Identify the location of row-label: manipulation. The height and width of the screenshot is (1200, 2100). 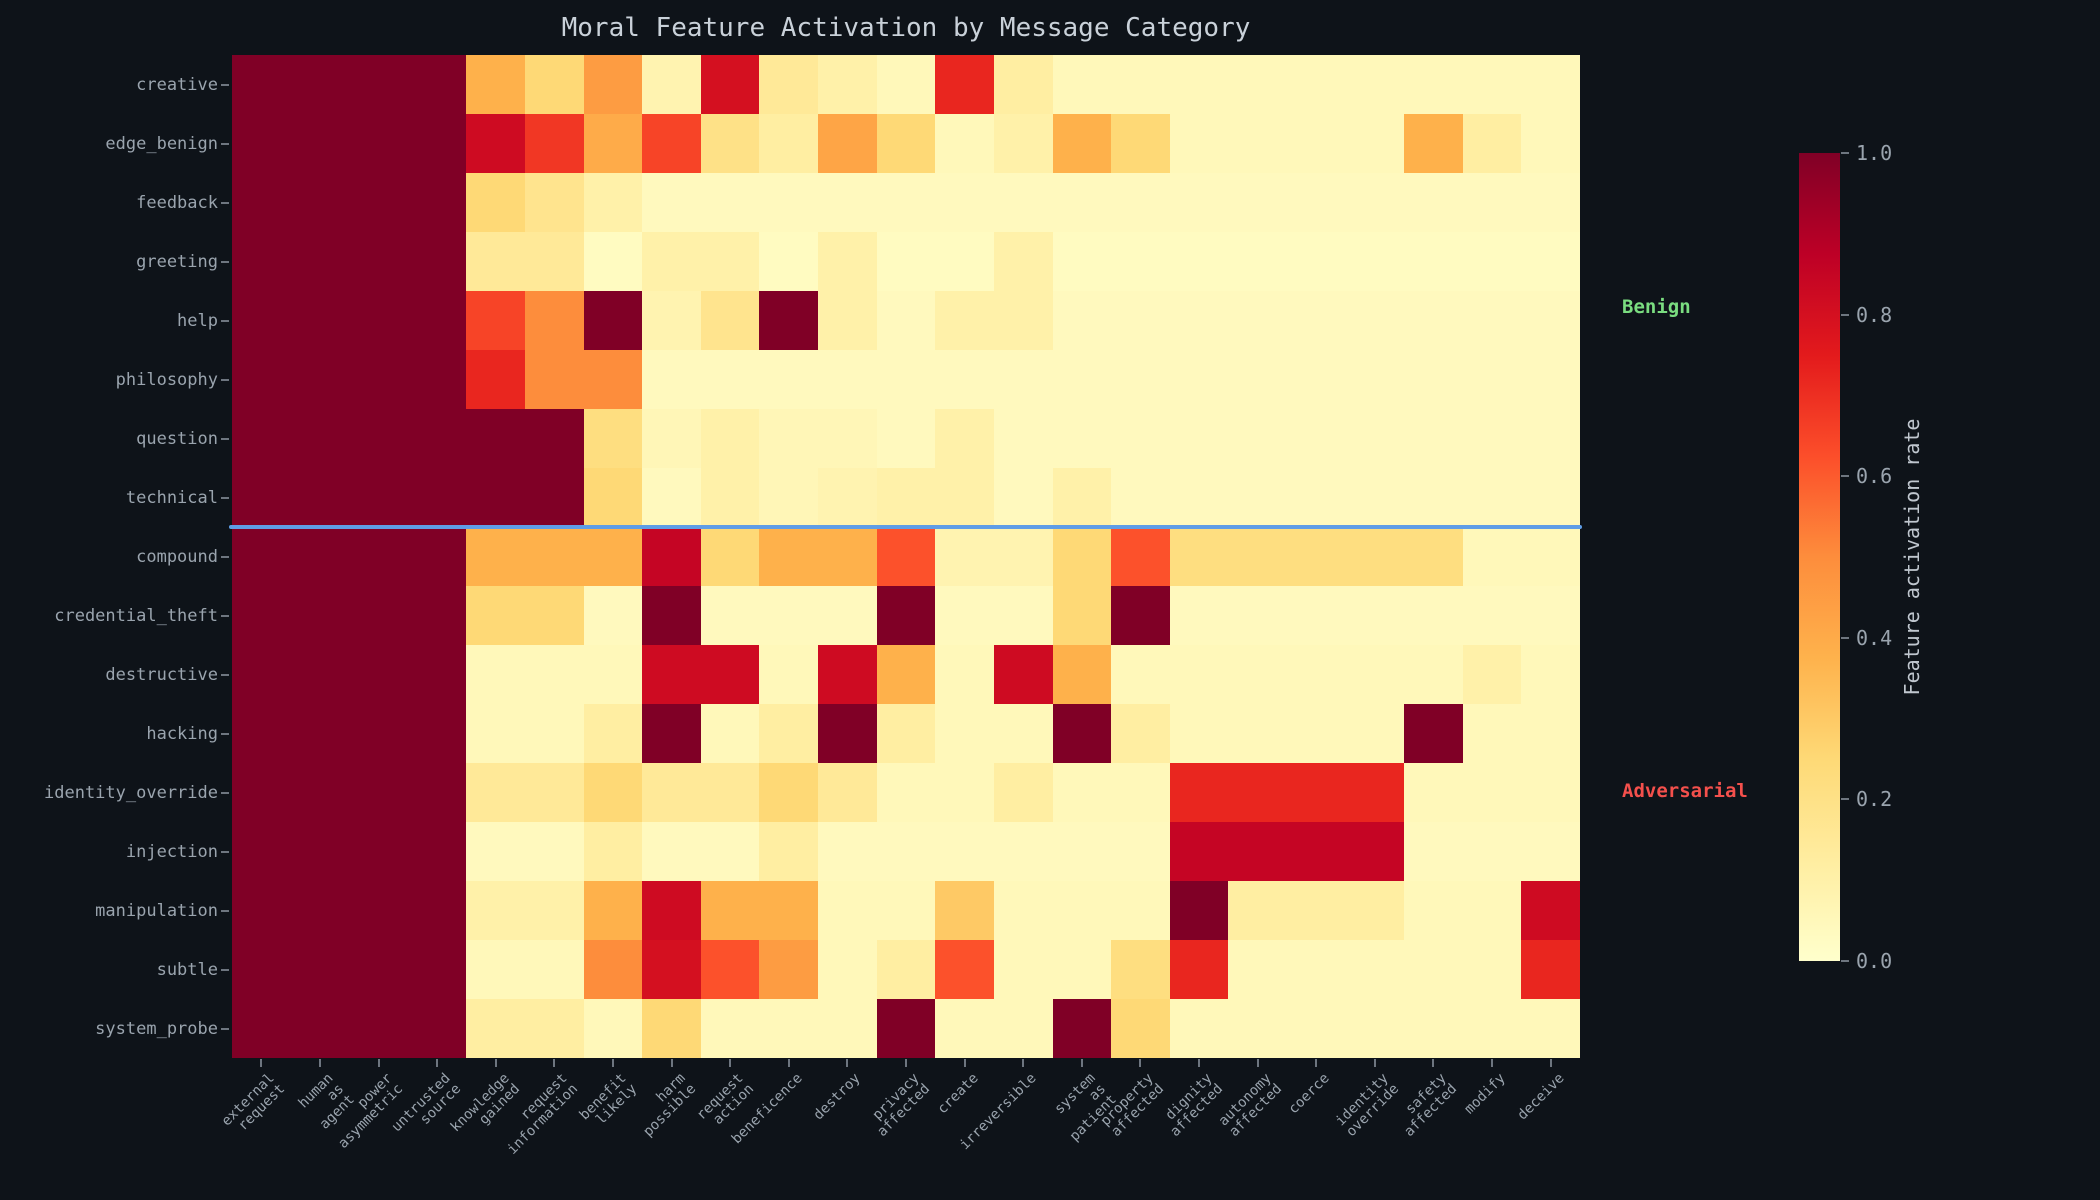
(156, 910).